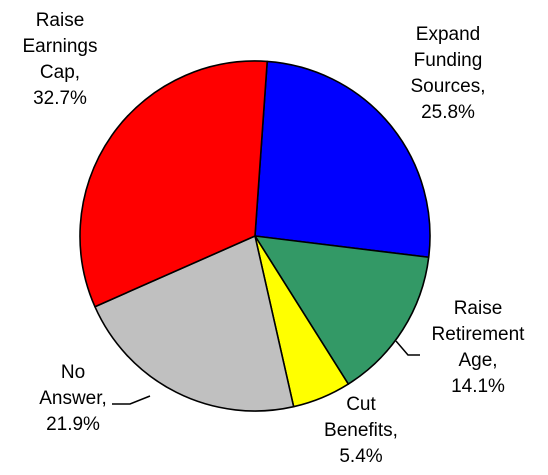 The image size is (548, 475). I want to click on slice-label-line: 5.4%, so click(360, 456).